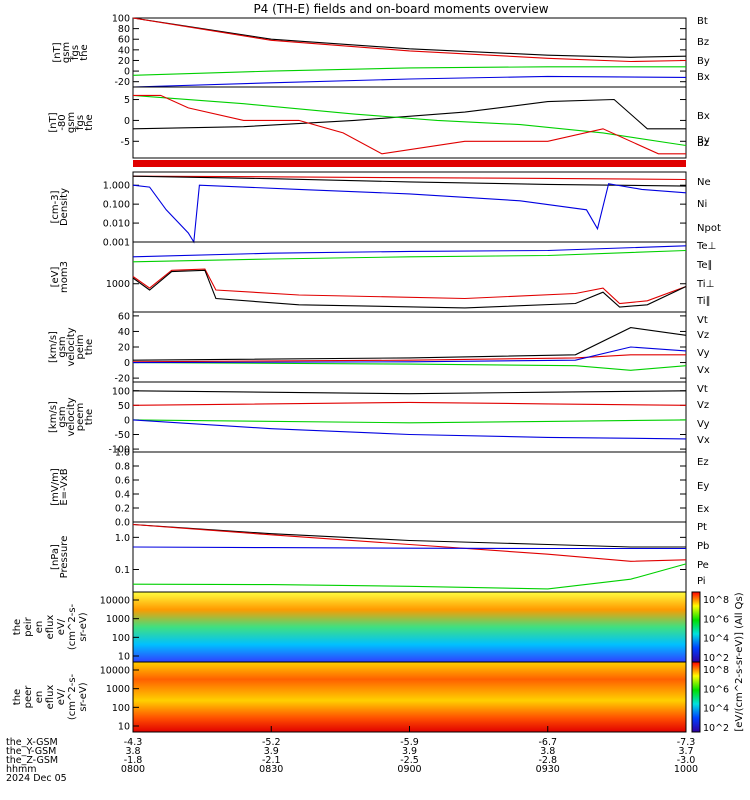  I want to click on legend-Bz: Bz, so click(703, 143).